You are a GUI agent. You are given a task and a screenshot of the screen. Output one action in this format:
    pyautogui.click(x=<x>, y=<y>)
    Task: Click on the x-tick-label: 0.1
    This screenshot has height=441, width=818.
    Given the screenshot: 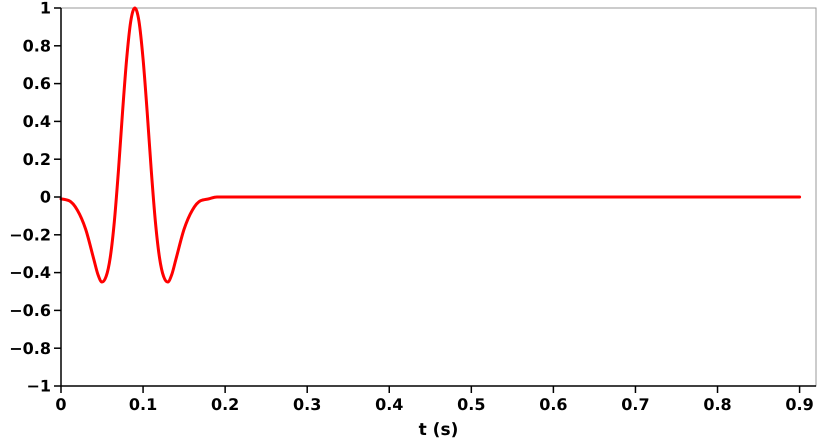 What is the action you would take?
    pyautogui.click(x=143, y=404)
    